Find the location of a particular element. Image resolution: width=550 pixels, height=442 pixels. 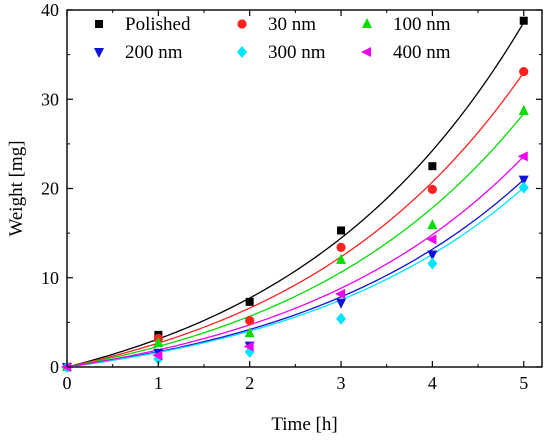

legend-label: 30 nm is located at coordinates (292, 24).